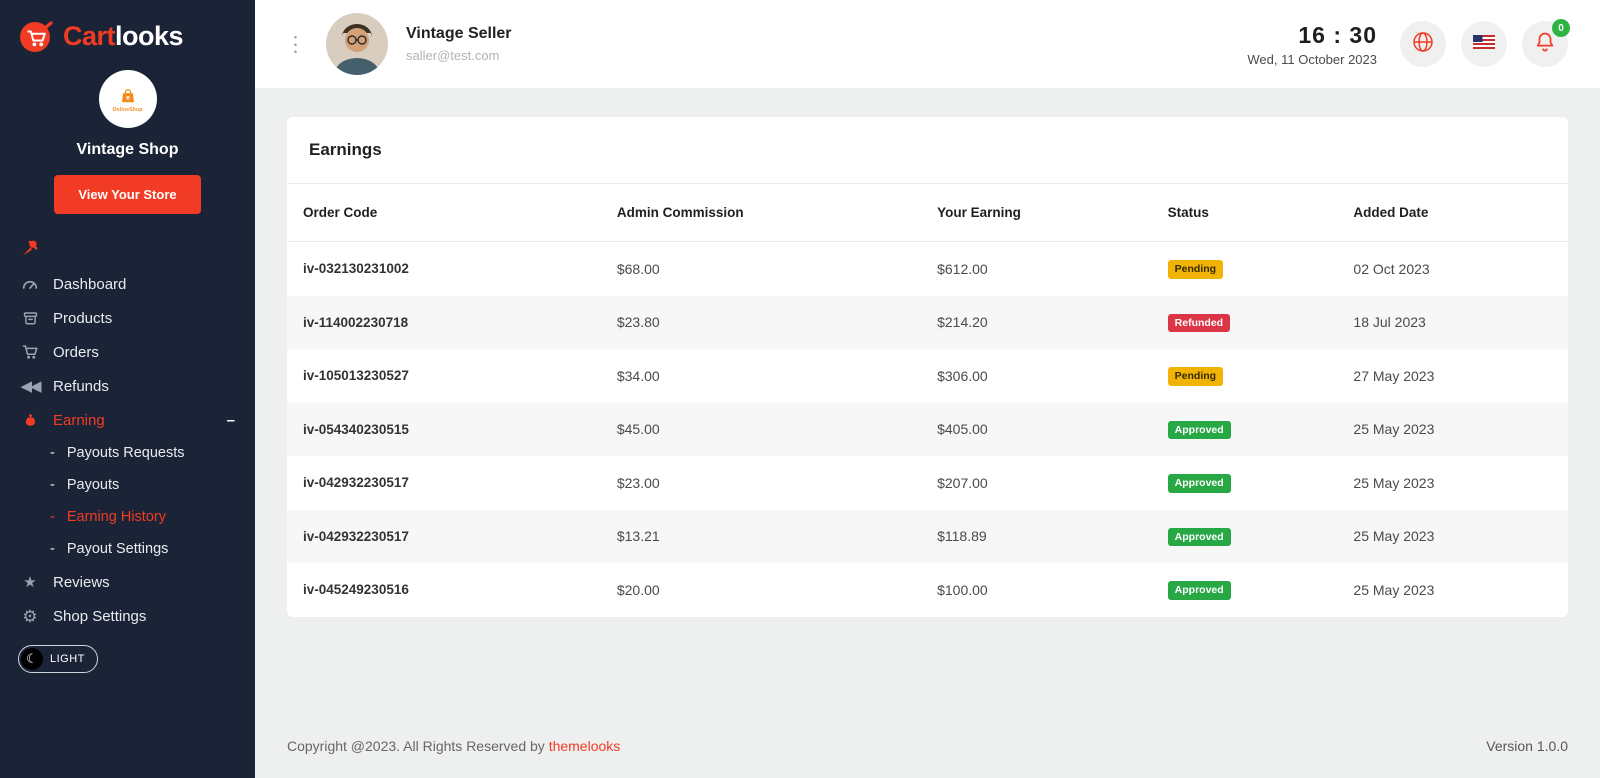 The width and height of the screenshot is (1600, 778). What do you see at coordinates (127, 109) in the screenshot?
I see `shop-logo-text: OnlineShop` at bounding box center [127, 109].